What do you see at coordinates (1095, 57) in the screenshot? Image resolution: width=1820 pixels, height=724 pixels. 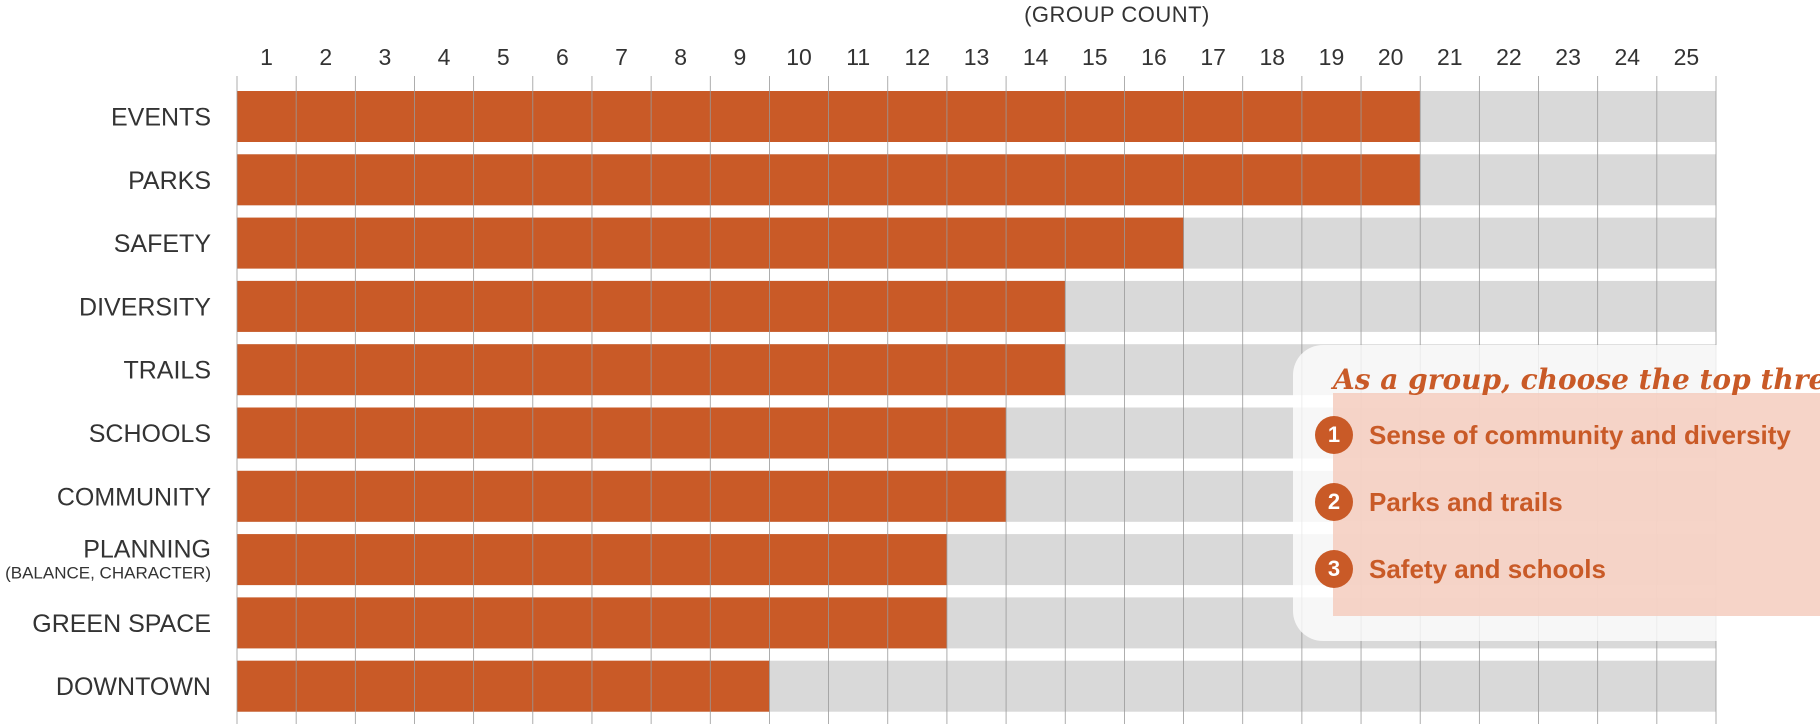 I see `x-tick-label: 15` at bounding box center [1095, 57].